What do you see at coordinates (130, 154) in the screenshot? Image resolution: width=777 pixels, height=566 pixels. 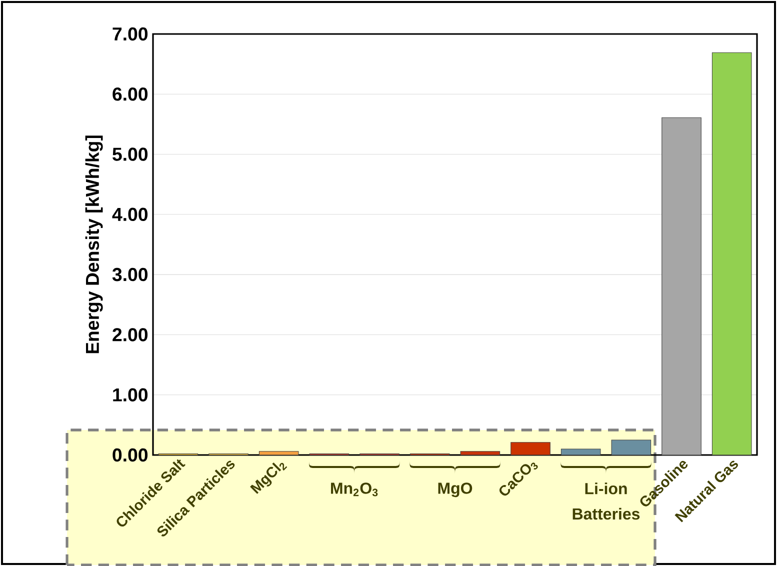 I see `y-tick-label: 5.00` at bounding box center [130, 154].